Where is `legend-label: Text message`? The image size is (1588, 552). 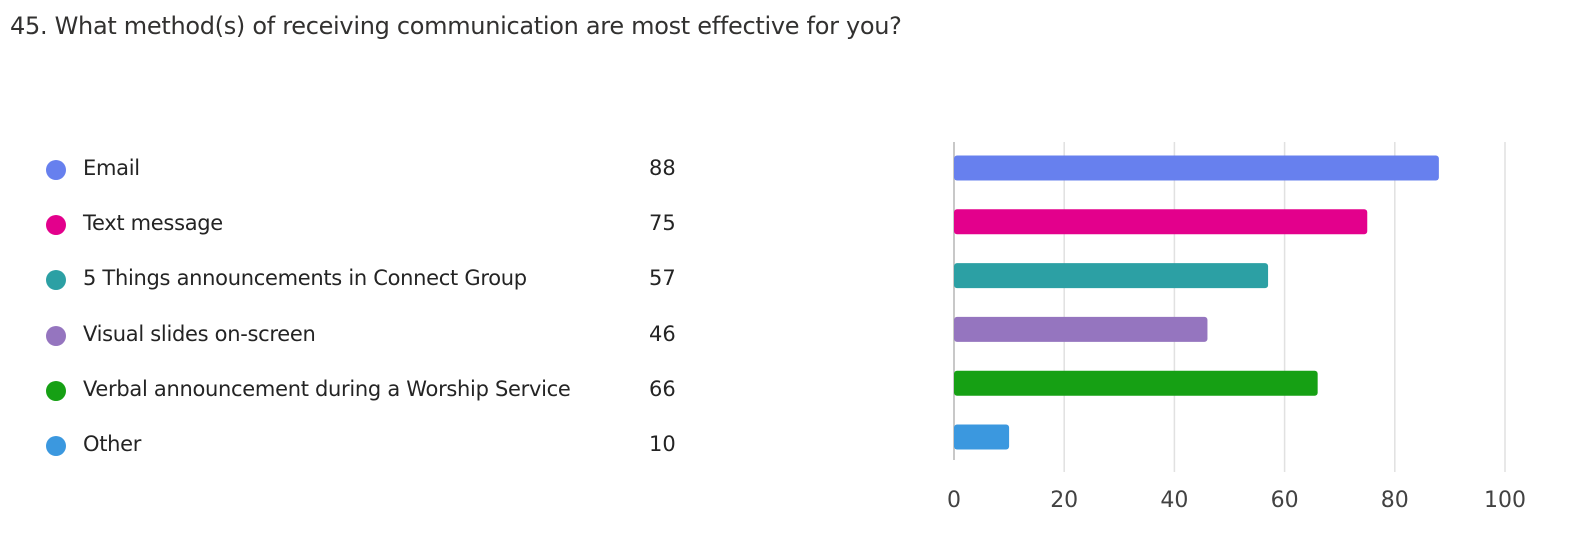
legend-label: Text message is located at coordinates (153, 223).